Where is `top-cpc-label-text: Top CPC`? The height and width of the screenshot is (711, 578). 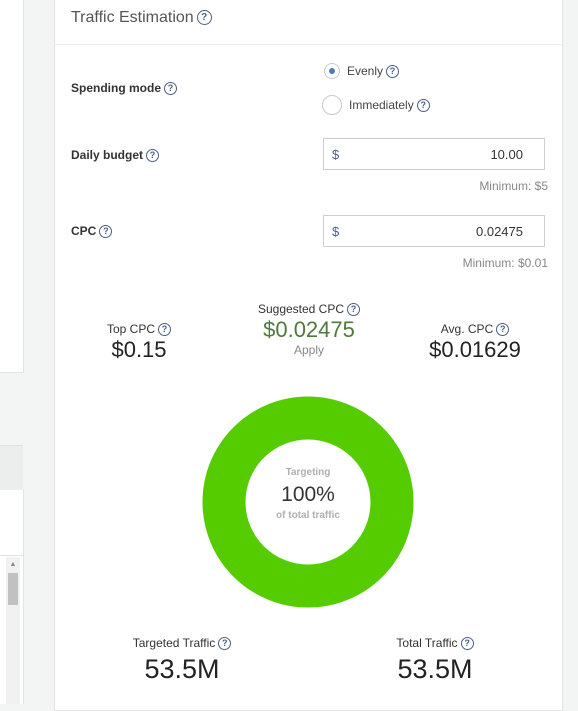
top-cpc-label-text: Top CPC is located at coordinates (131, 329).